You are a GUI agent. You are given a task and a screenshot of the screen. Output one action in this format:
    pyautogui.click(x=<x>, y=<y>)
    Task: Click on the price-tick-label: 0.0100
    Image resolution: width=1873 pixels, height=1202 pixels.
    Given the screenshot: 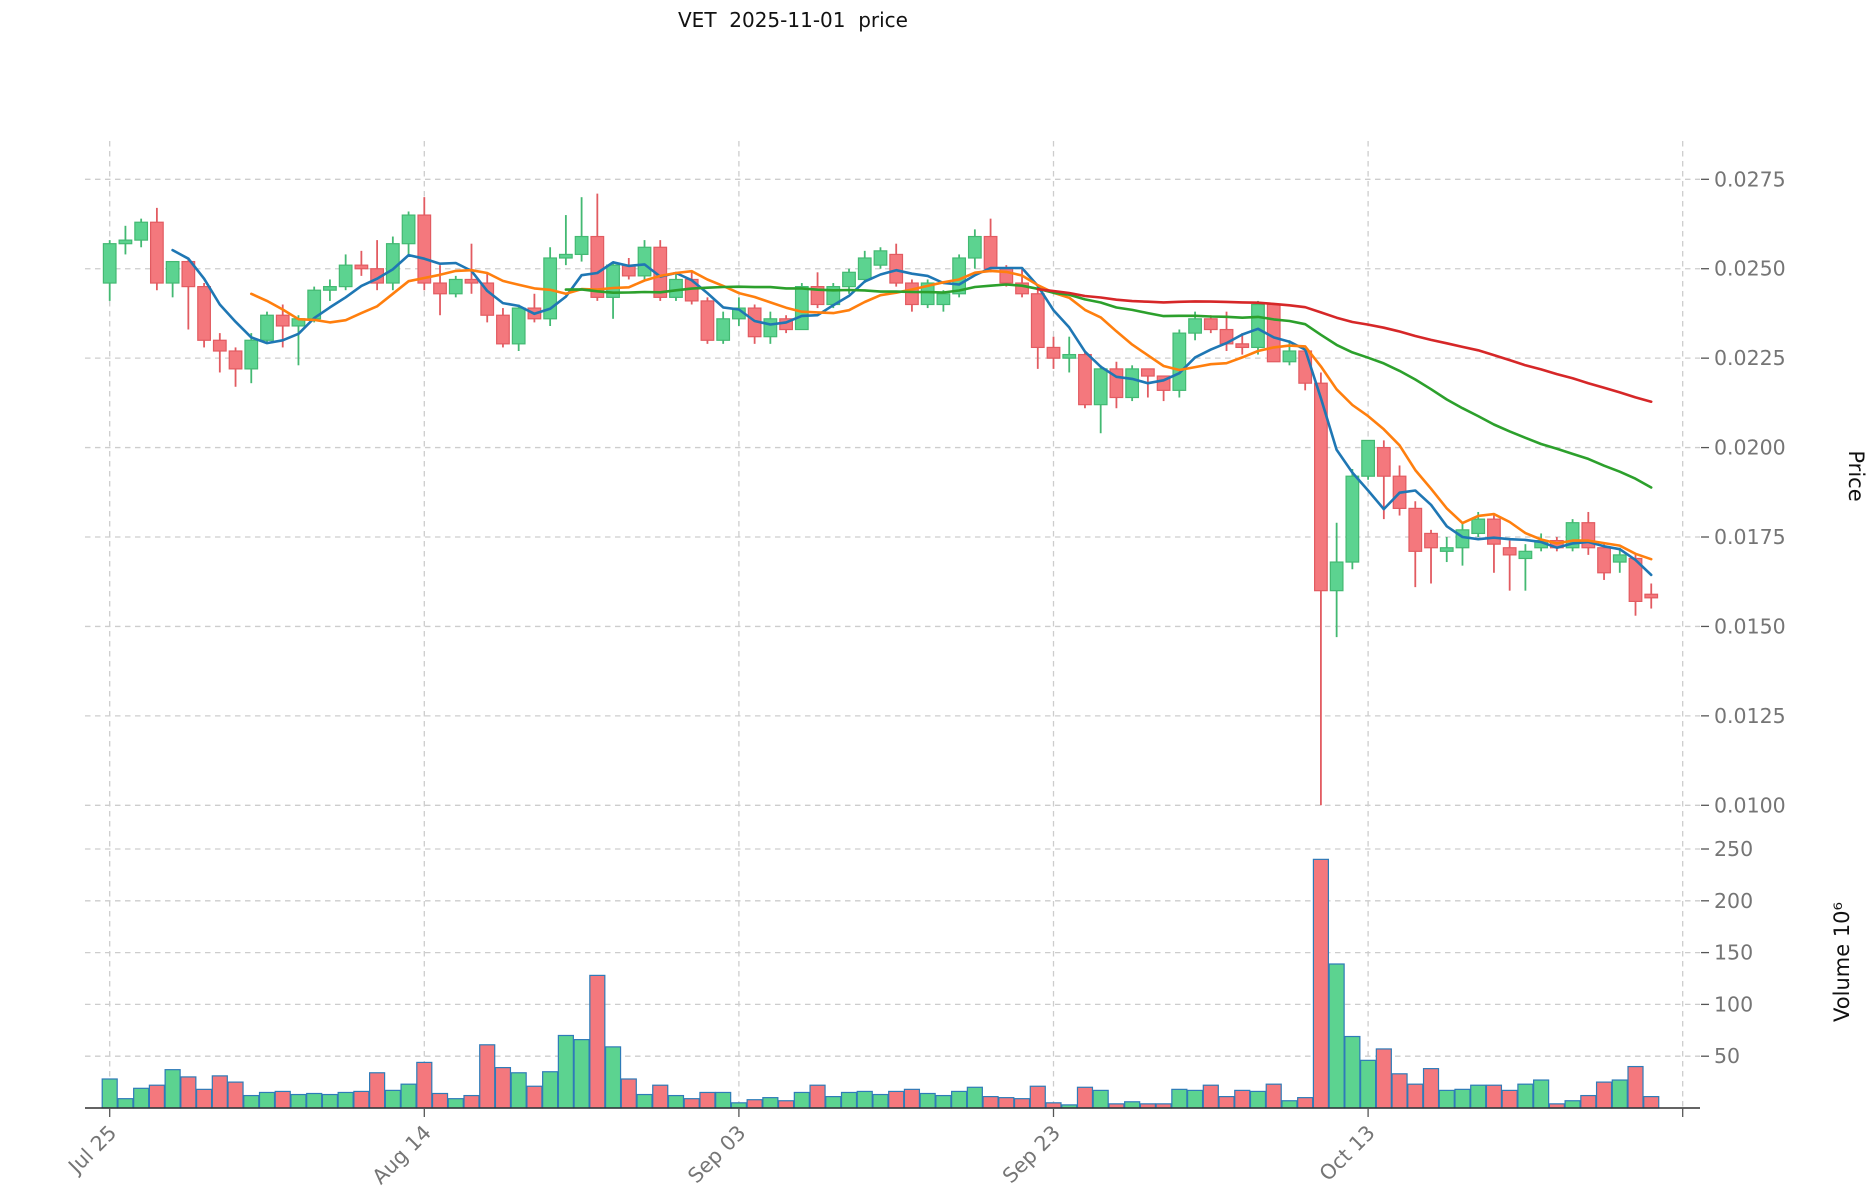 What is the action you would take?
    pyautogui.click(x=1750, y=805)
    